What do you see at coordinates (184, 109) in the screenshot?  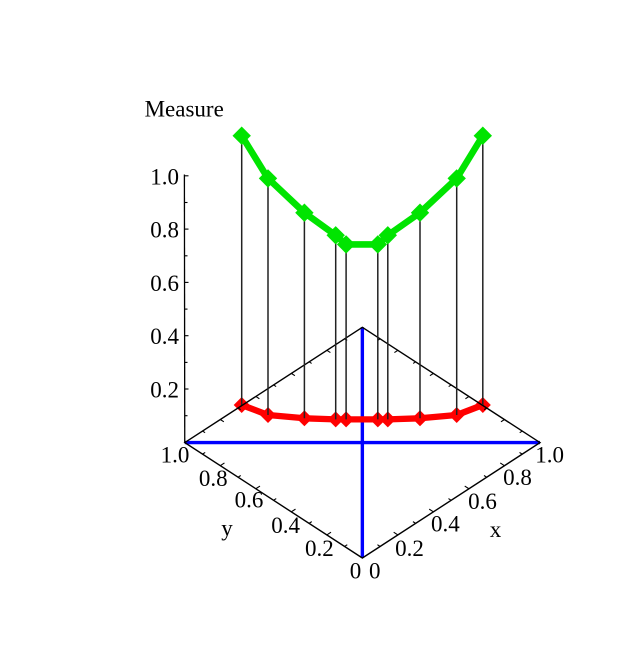 I see `svg-text: Measure` at bounding box center [184, 109].